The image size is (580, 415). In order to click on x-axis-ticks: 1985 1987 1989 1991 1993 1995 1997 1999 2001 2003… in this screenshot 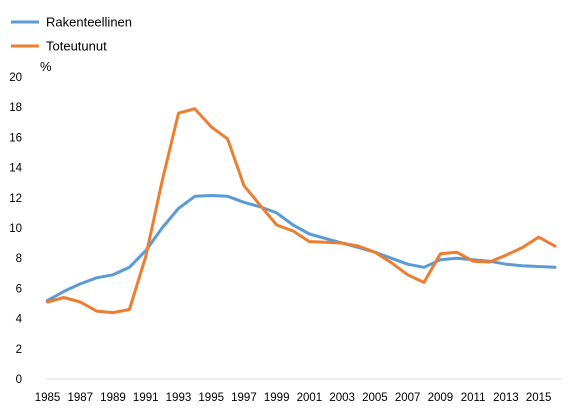, I will do `click(293, 398)`.